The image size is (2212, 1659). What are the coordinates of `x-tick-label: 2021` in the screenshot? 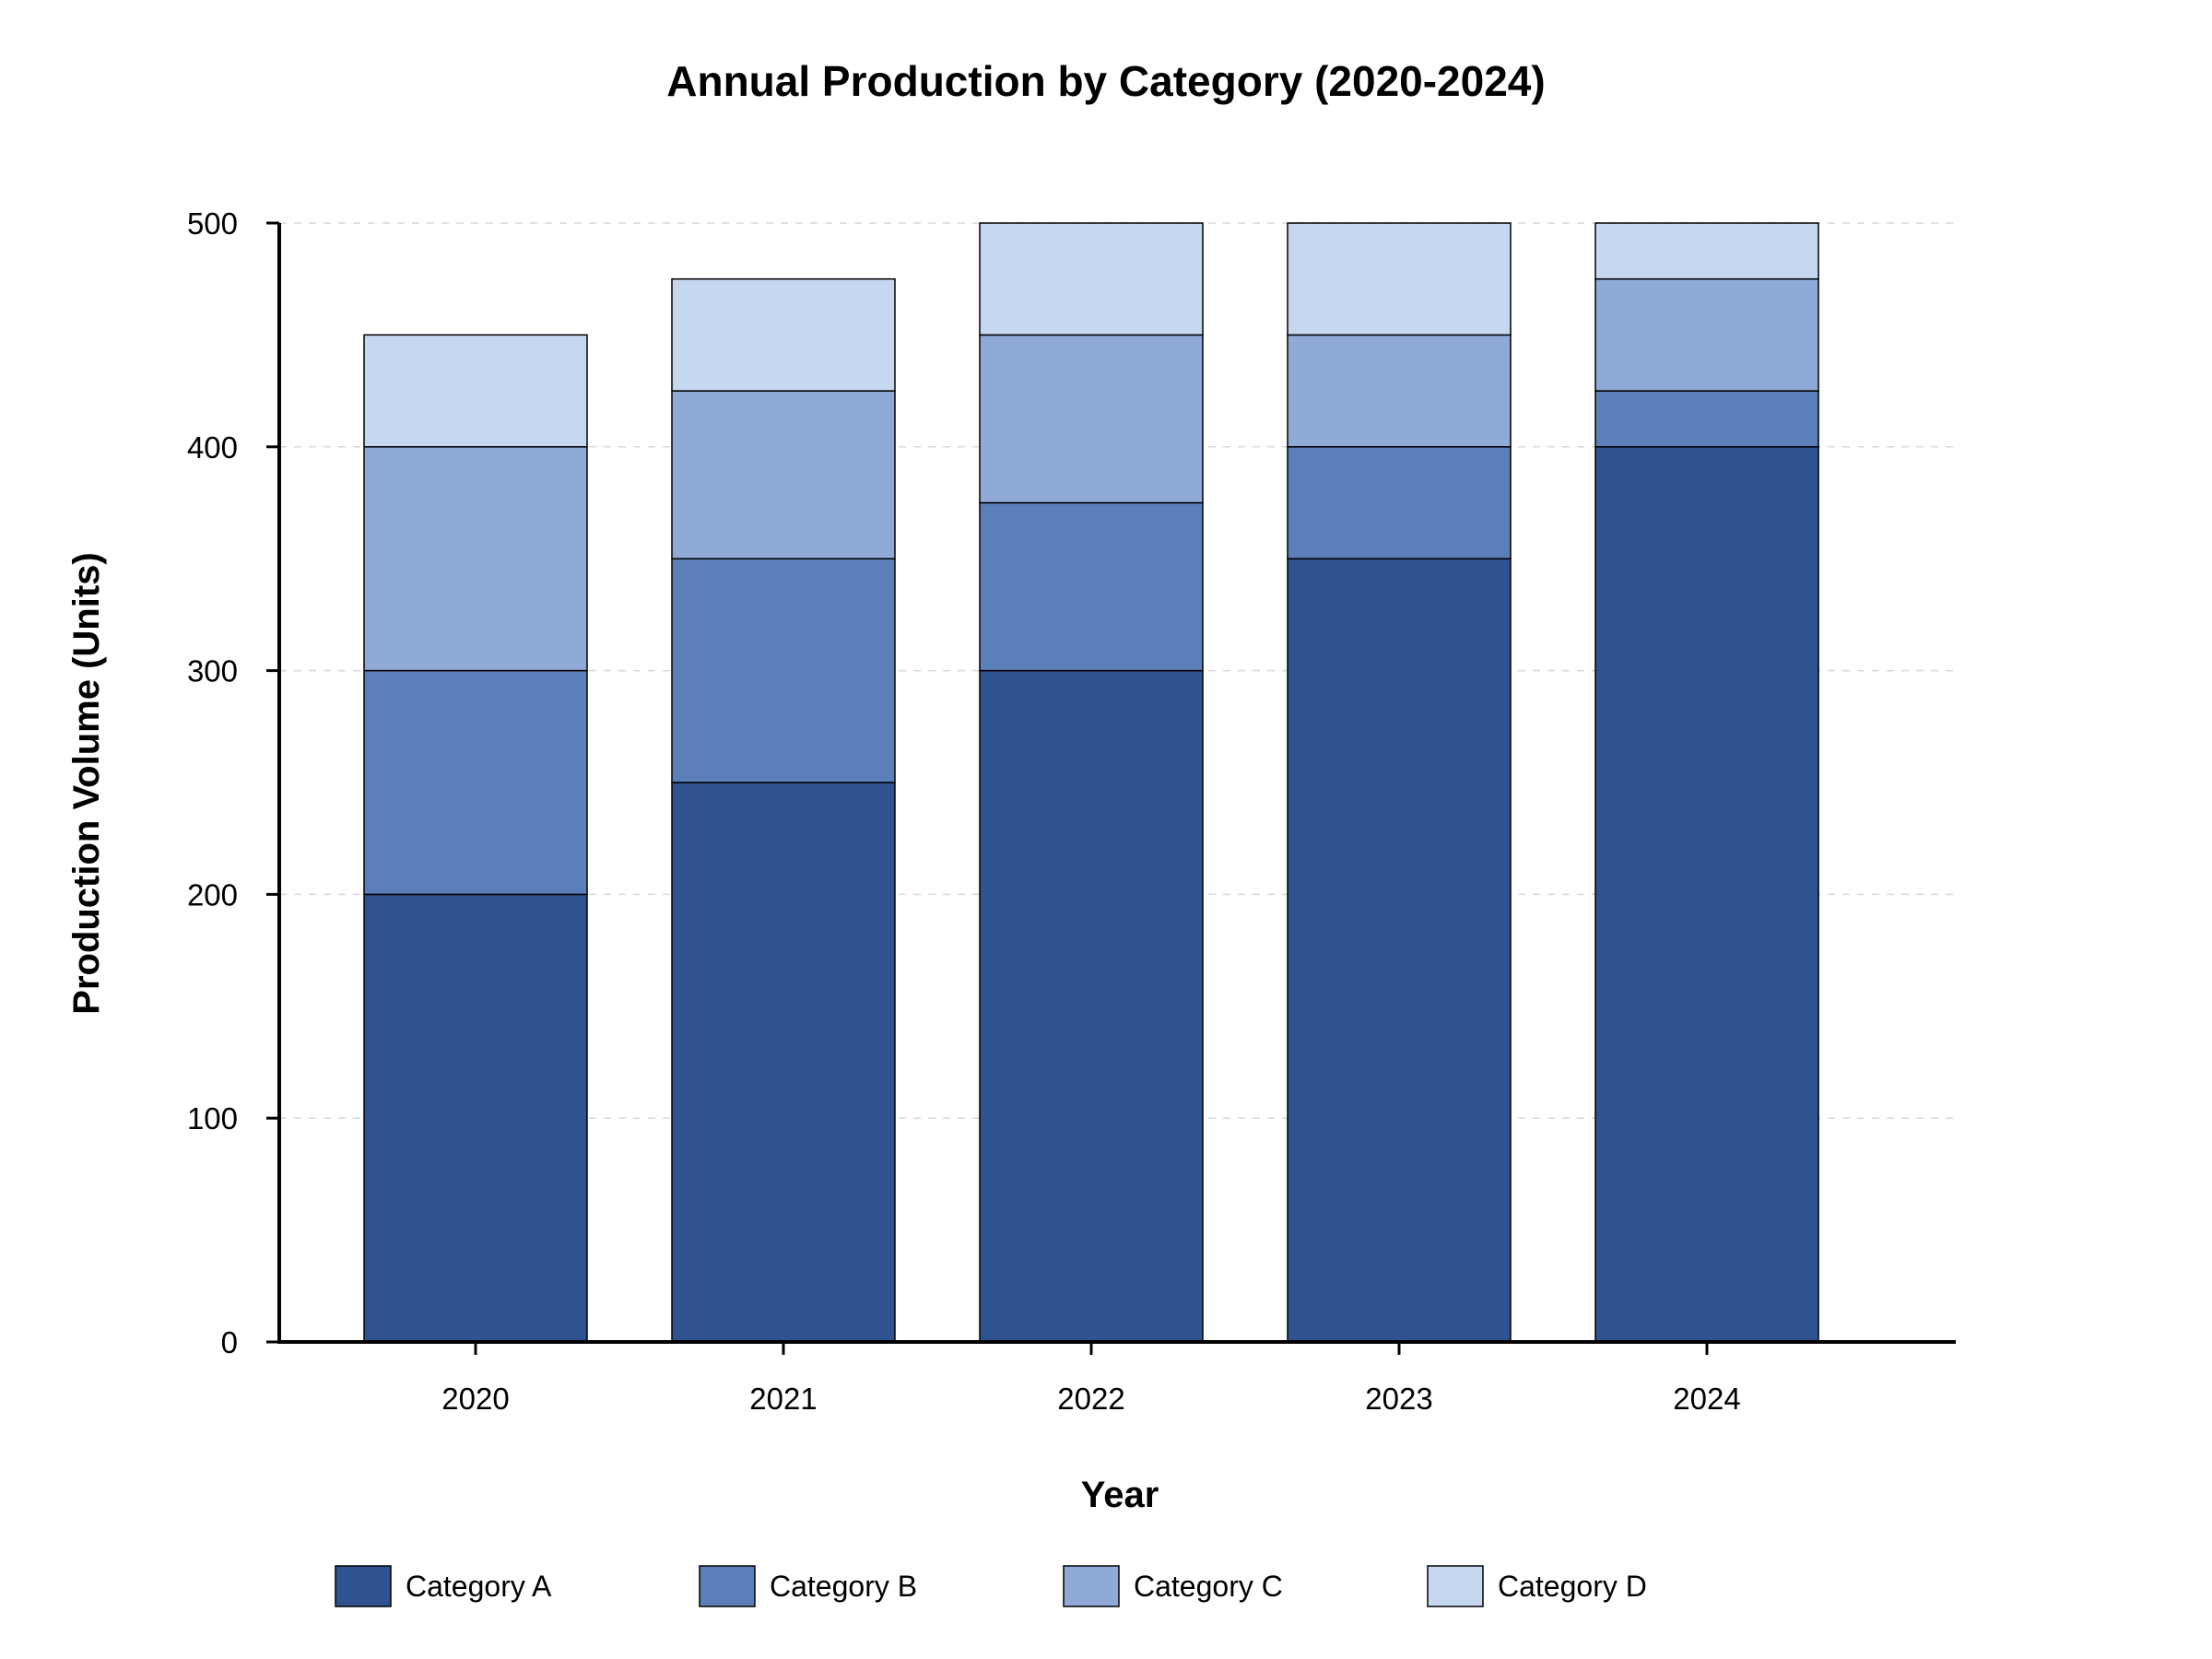 It's located at (783, 1399).